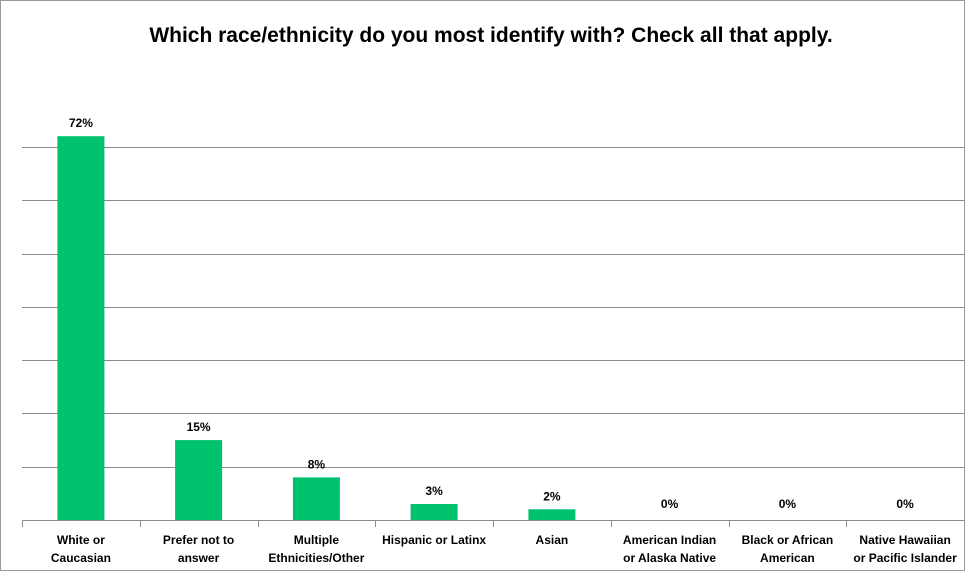 The height and width of the screenshot is (571, 965). I want to click on category-label-line: American Indian, so click(669, 540).